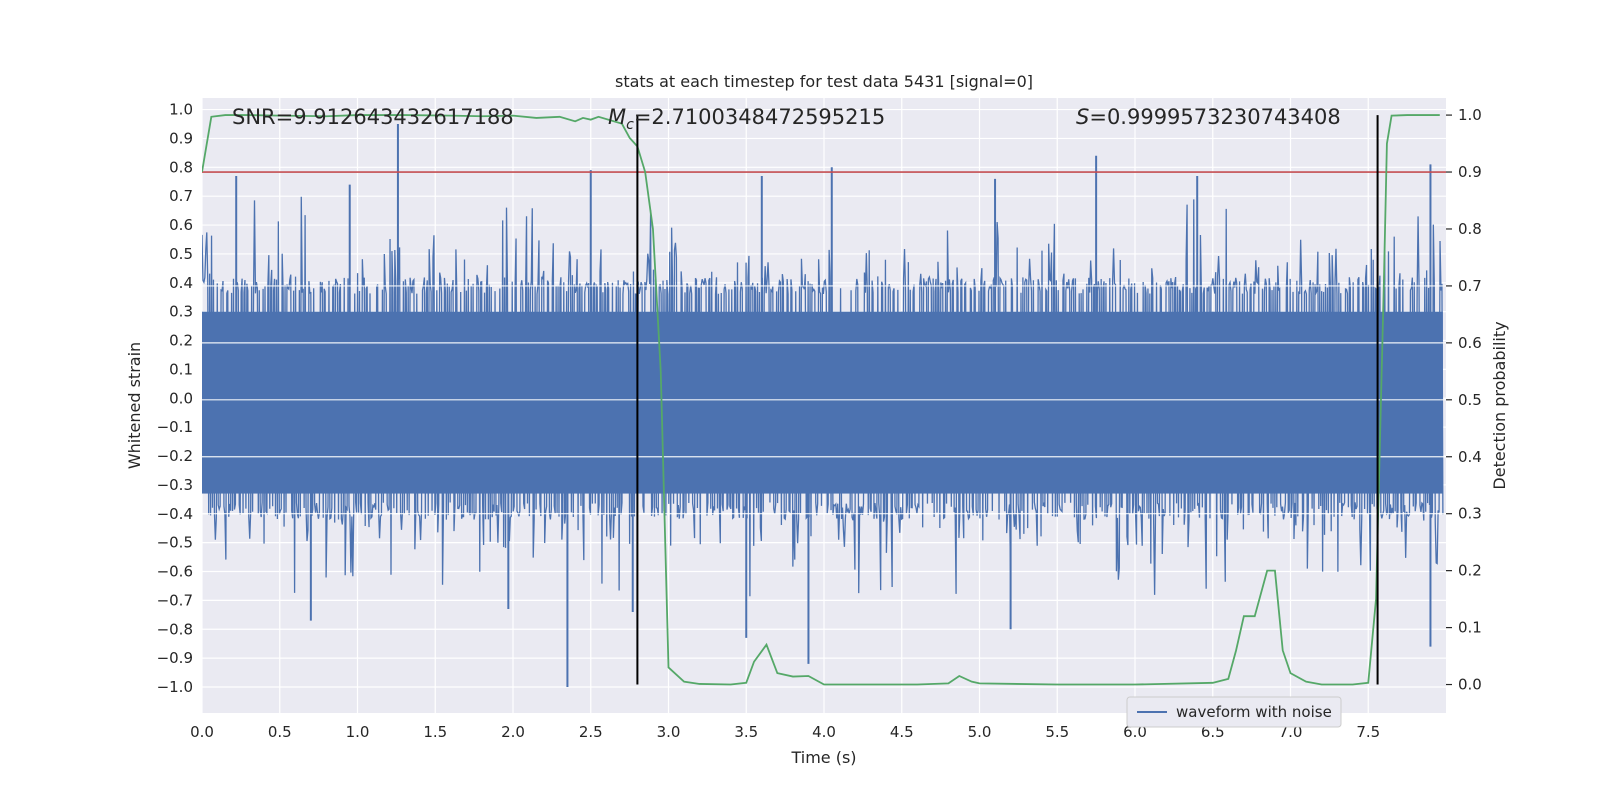 Image resolution: width=1600 pixels, height=804 pixels. What do you see at coordinates (181, 398) in the screenshot?
I see `y-tick-label-left: 0.0` at bounding box center [181, 398].